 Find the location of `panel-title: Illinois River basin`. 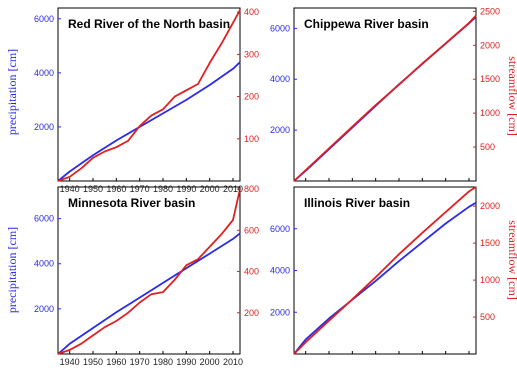

panel-title: Illinois River basin is located at coordinates (357, 203).